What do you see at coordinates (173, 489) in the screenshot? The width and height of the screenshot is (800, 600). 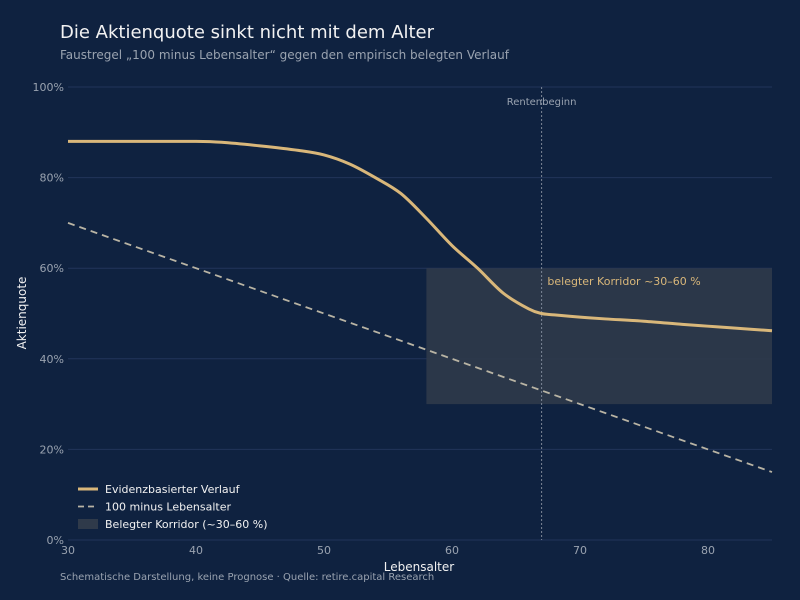 I see `legend-label: Evidenzbasierter Verlauf` at bounding box center [173, 489].